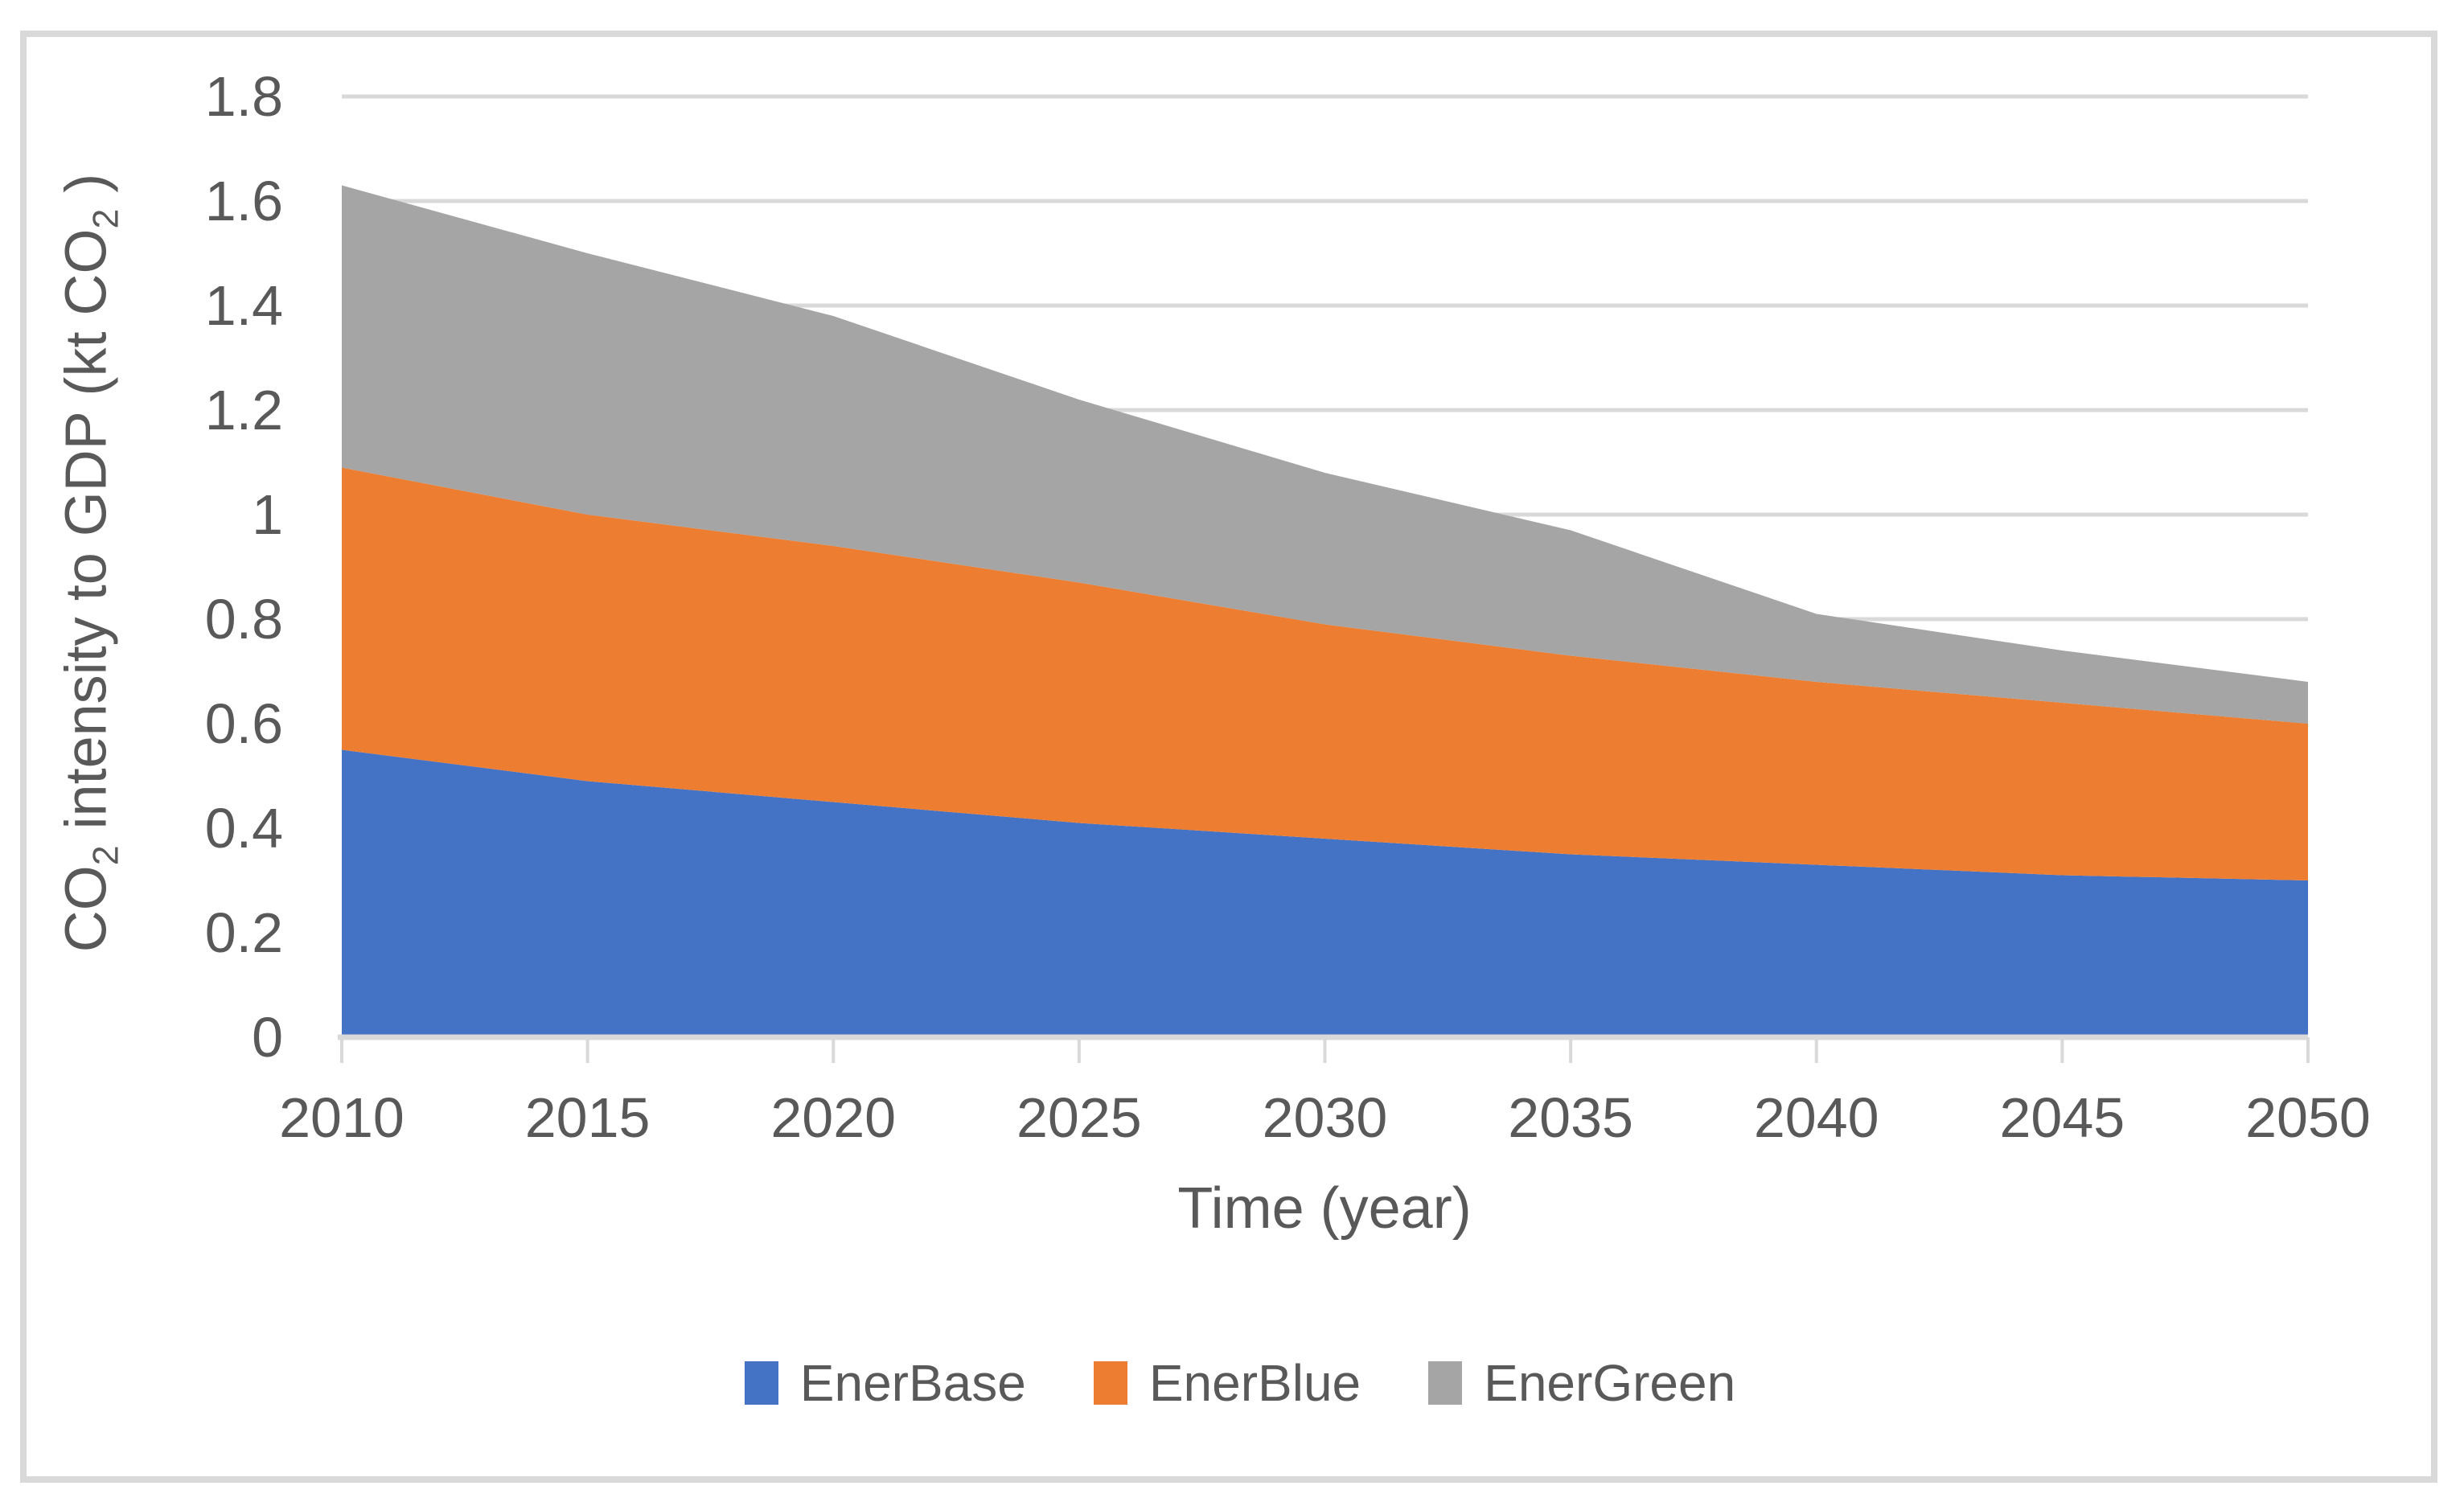 The image size is (2464, 1502). I want to click on x-tick-label: 2040, so click(1816, 1117).